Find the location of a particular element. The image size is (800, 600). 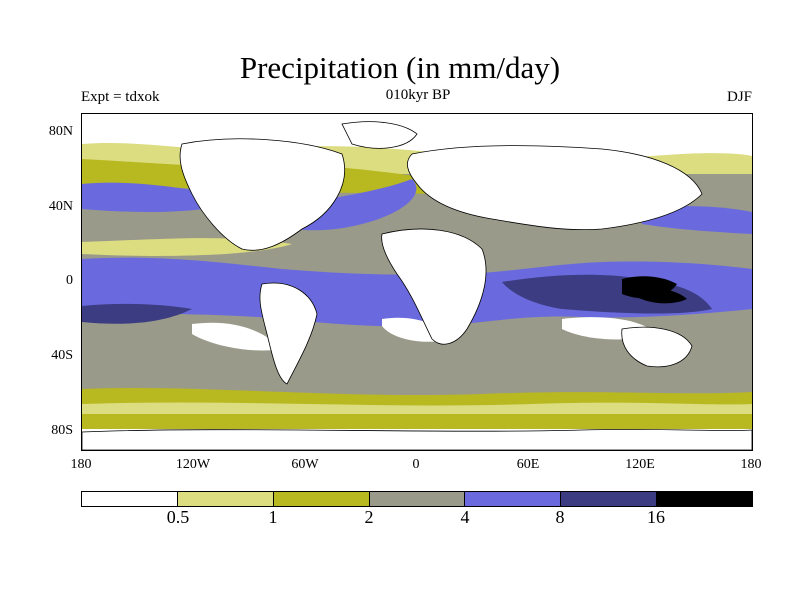

x-tick-120e: 120E is located at coordinates (640, 464).